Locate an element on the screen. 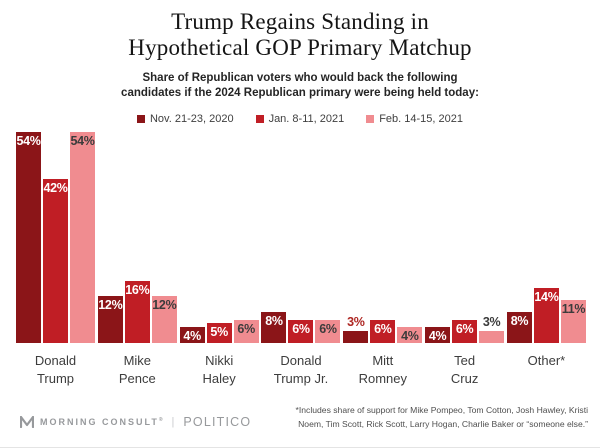 This screenshot has width=600, height=448. bar-group-5: 4% 6% 3% is located at coordinates (465, 329).